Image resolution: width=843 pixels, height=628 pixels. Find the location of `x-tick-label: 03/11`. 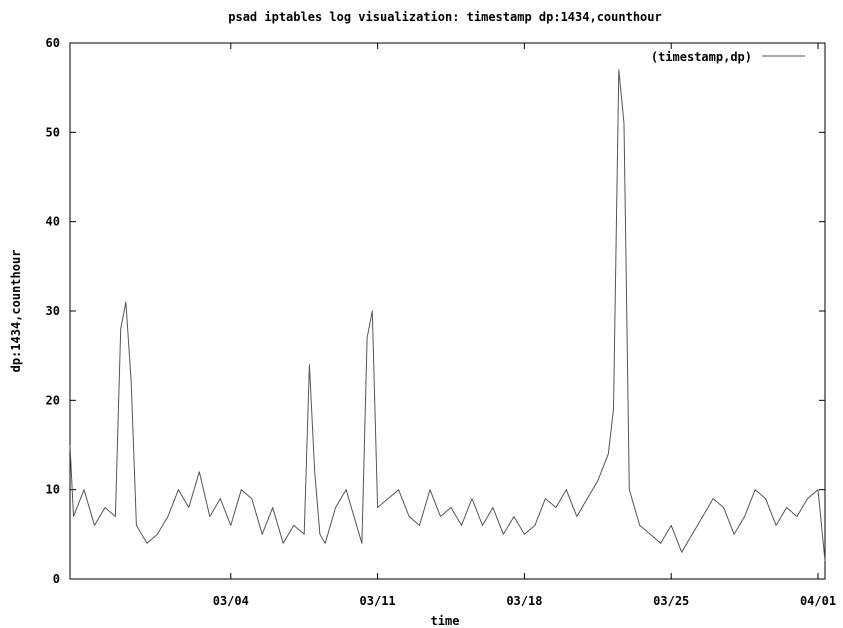

x-tick-label: 03/11 is located at coordinates (378, 601).